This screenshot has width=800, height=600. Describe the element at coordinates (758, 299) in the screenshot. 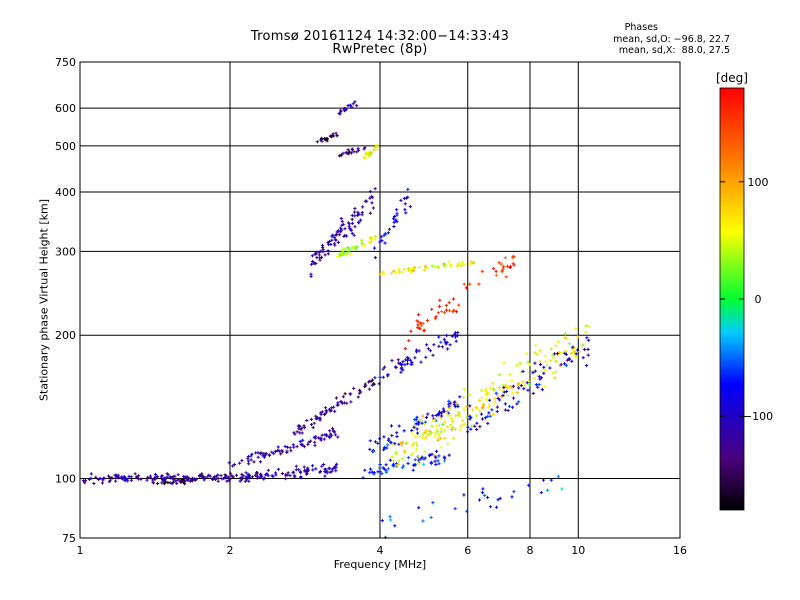

I see `colorbar-tick-label: 0` at that location.